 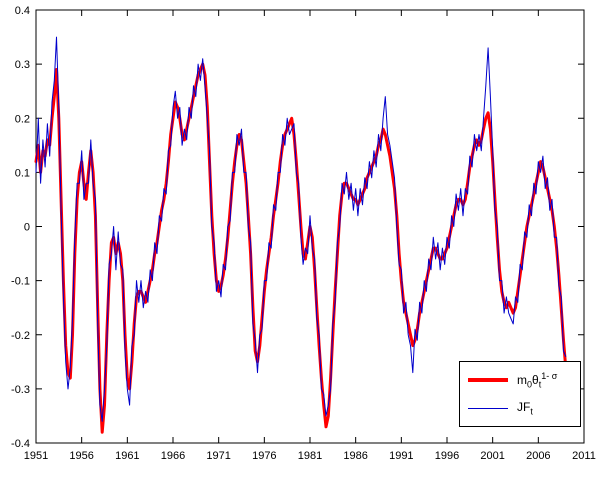 I want to click on legend-entry-model: m0θt1- σ, so click(x=520, y=380).